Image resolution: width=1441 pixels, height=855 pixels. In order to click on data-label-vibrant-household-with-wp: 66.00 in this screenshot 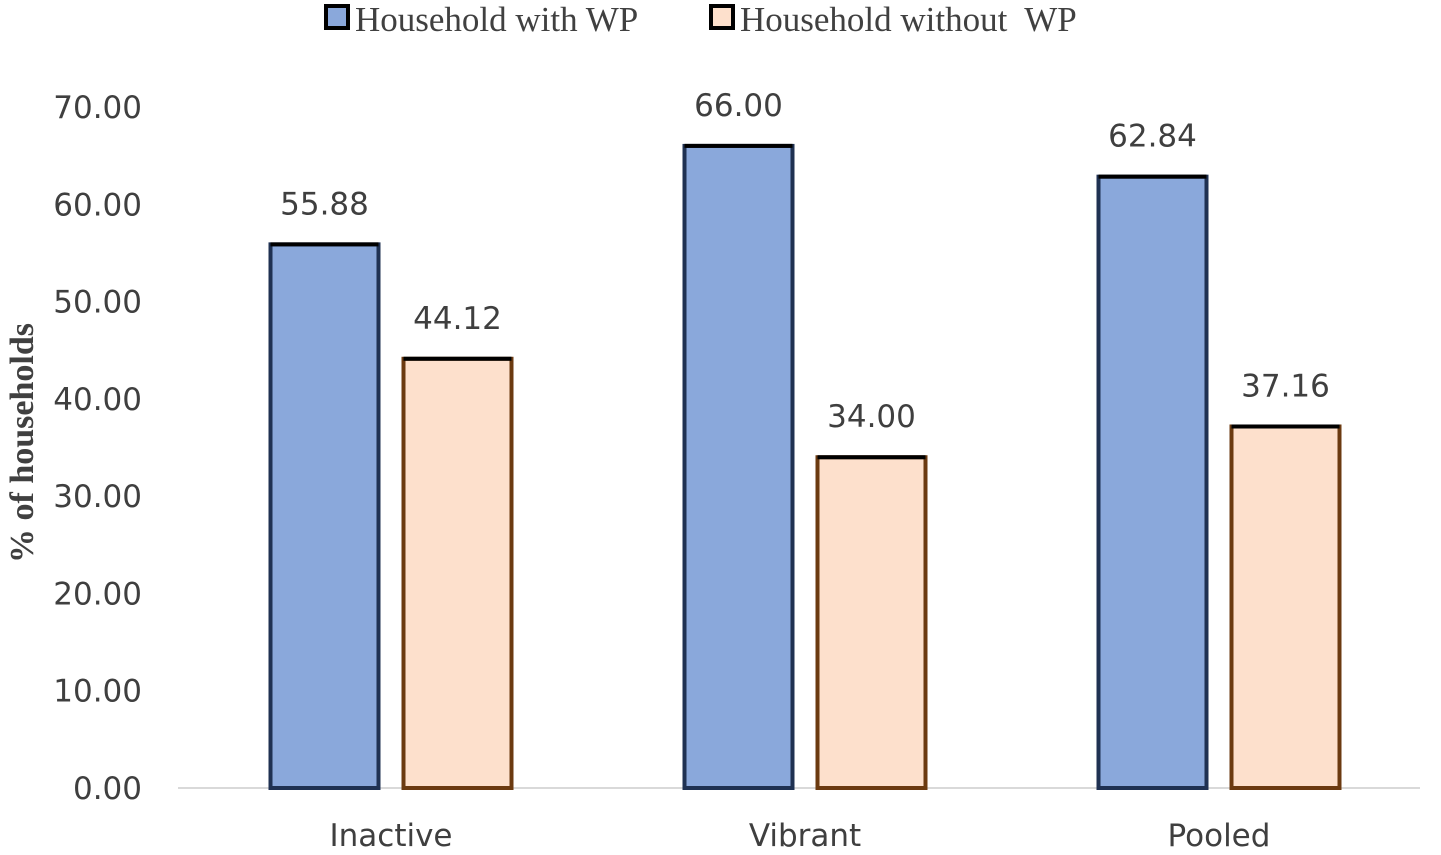, I will do `click(738, 106)`.